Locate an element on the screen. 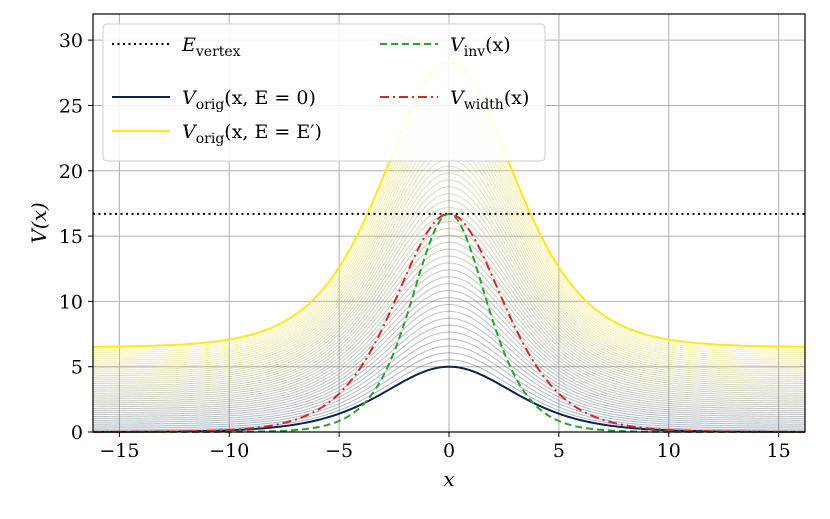  legend-label: Vorig(x, E = 0) is located at coordinates (249, 100).